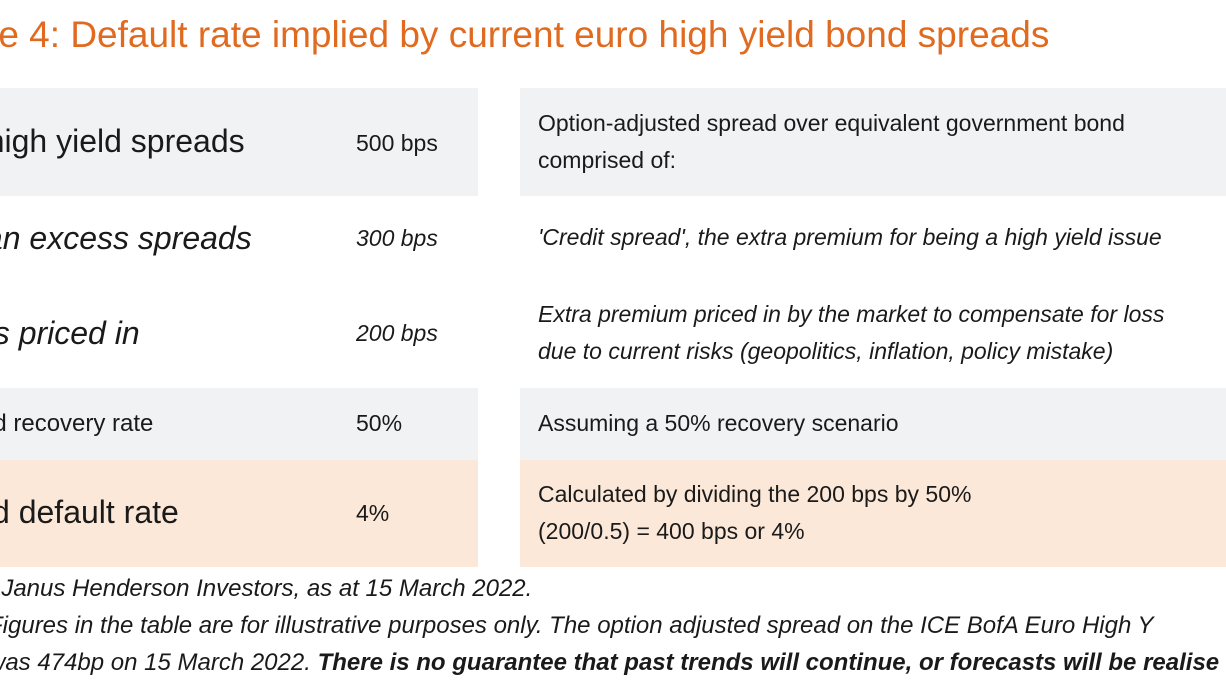 This screenshot has height=690, width=1226. What do you see at coordinates (671, 531) in the screenshot?
I see `row-description-line2: (200/0.5) = 400 bps or 4%` at bounding box center [671, 531].